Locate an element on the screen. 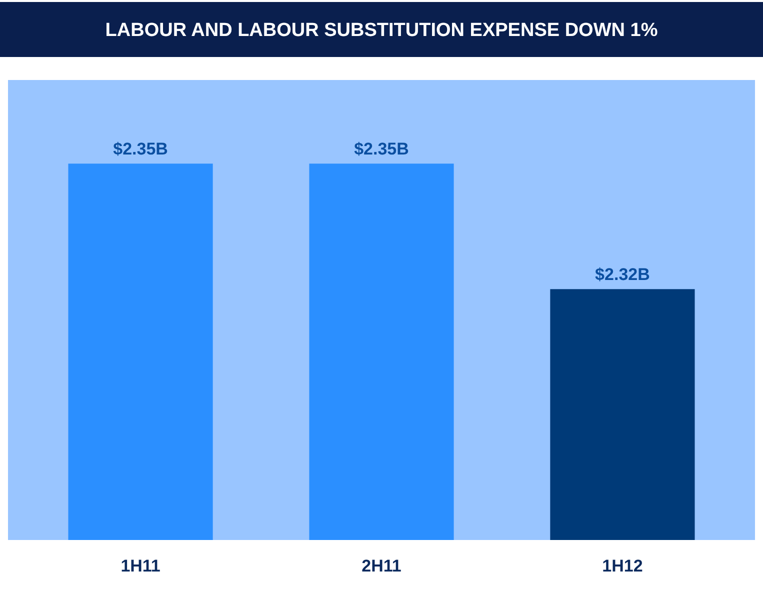  x-tick-label: 1H12 is located at coordinates (622, 566).